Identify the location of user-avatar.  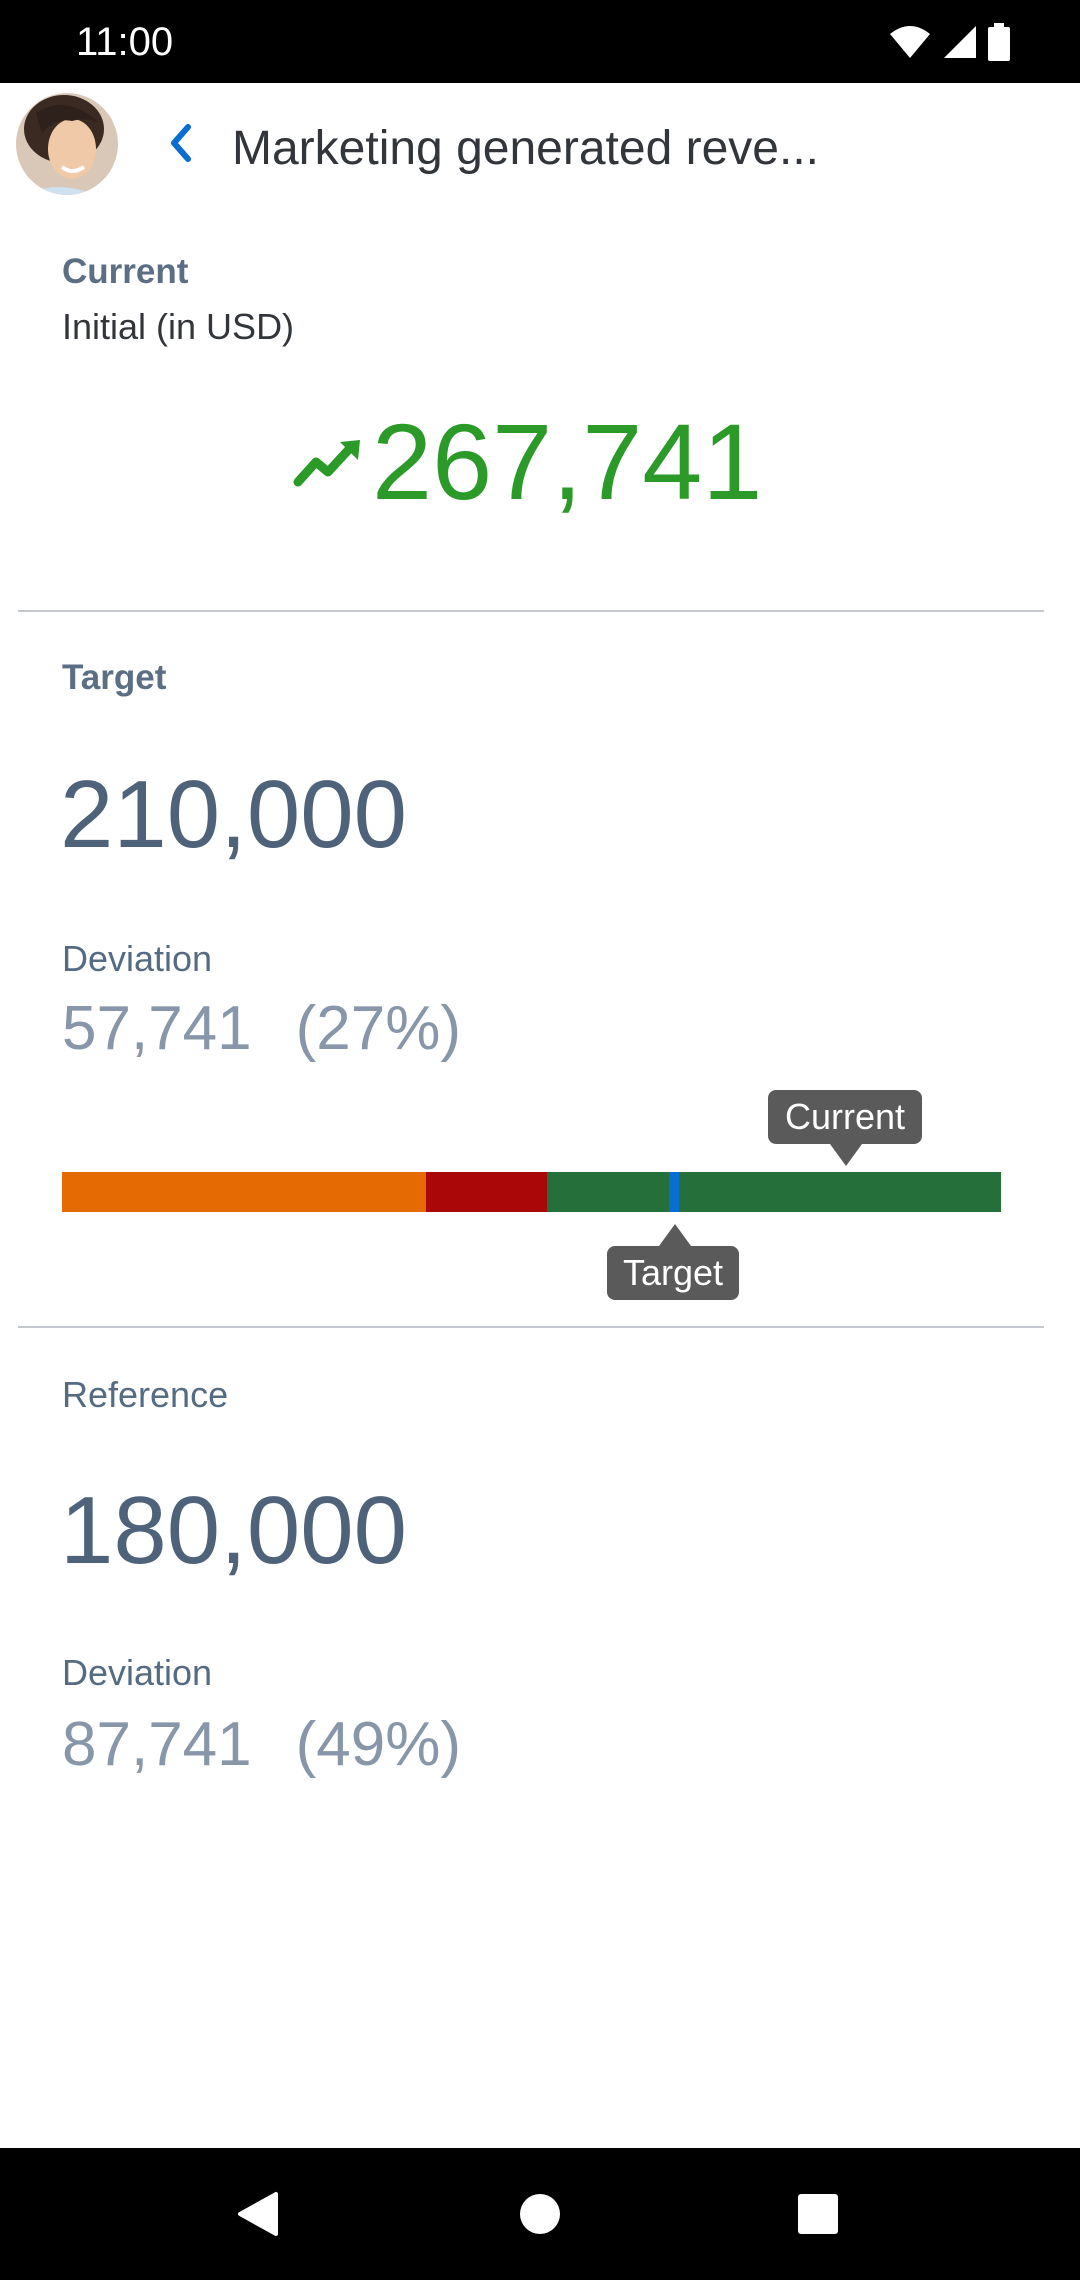
(67, 144).